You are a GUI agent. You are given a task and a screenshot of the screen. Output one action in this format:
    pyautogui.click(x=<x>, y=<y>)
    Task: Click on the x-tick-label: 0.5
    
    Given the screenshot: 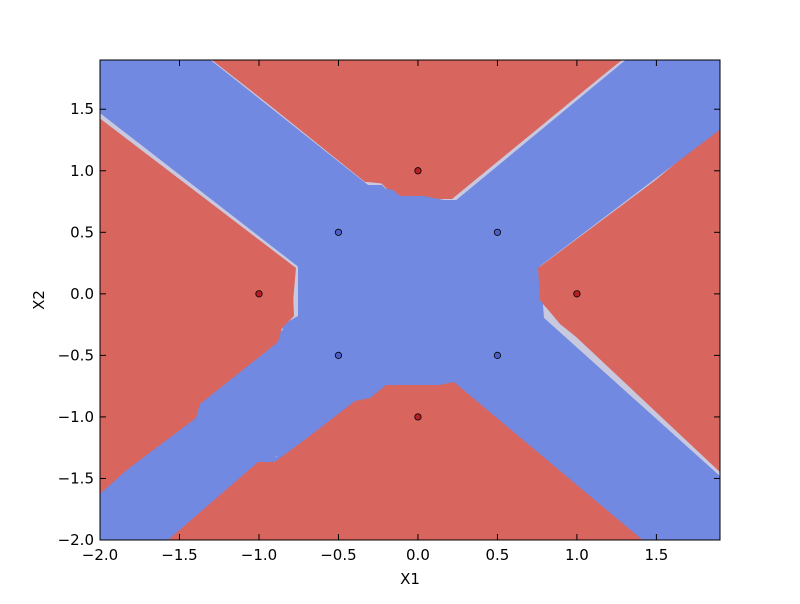 What is the action you would take?
    pyautogui.click(x=498, y=555)
    